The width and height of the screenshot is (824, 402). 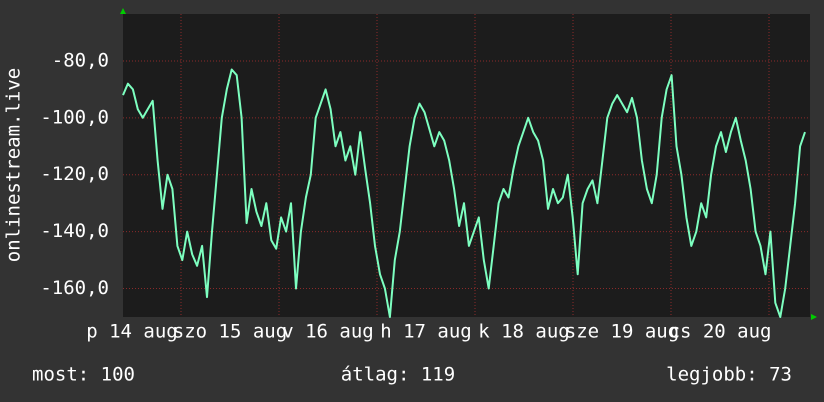 I want to click on x-tick-label: p 14 aug, so click(x=132, y=332).